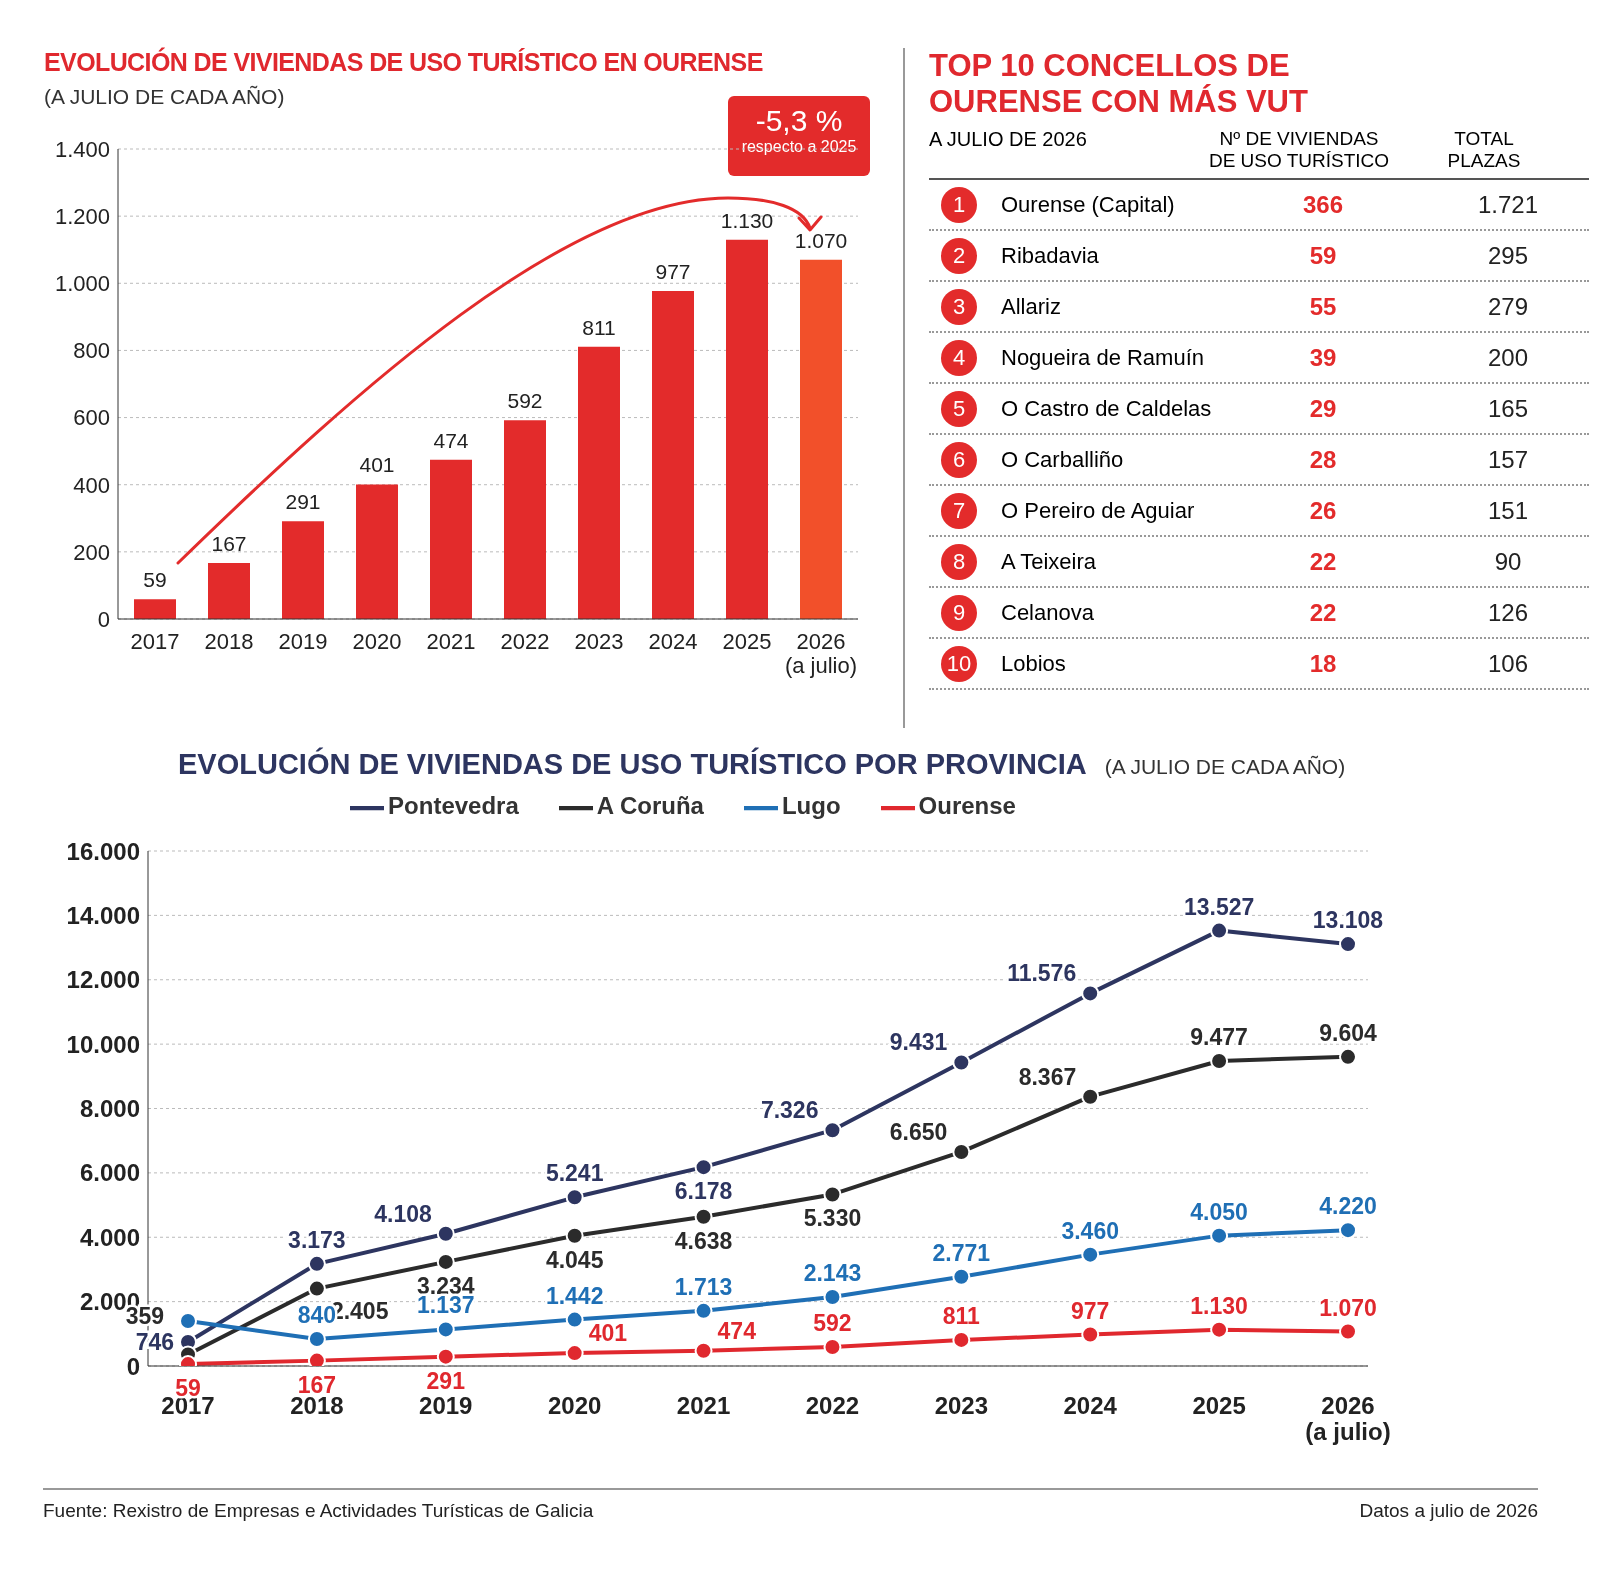 The width and height of the screenshot is (1600, 1572). I want to click on data-label: 5.330, so click(832, 1218).